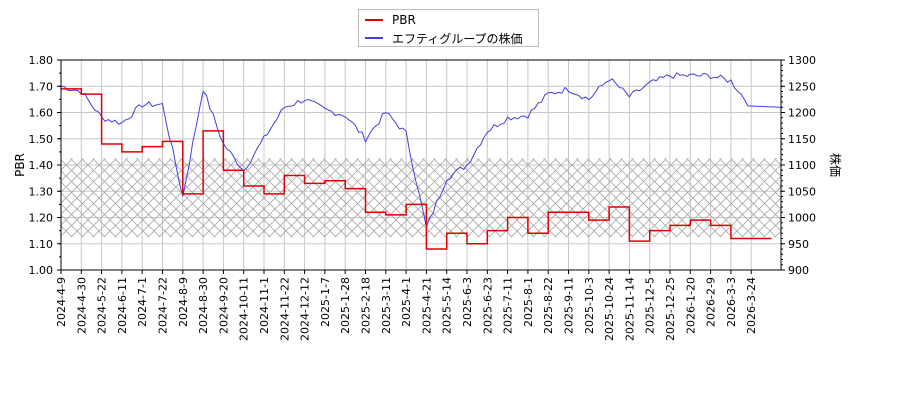 This screenshot has width=900, height=400. Describe the element at coordinates (203, 305) in the screenshot. I see `svg-text: 2024-8-30` at that location.